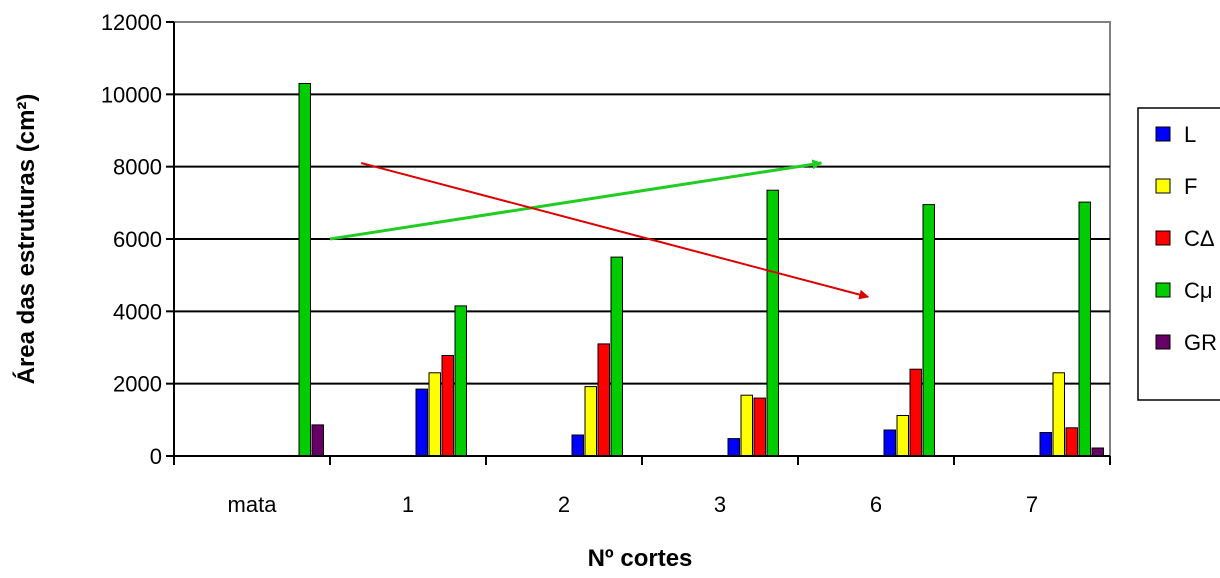 The image size is (1220, 578). What do you see at coordinates (1084, 329) in the screenshot?
I see `bar-Cμ-7` at bounding box center [1084, 329].